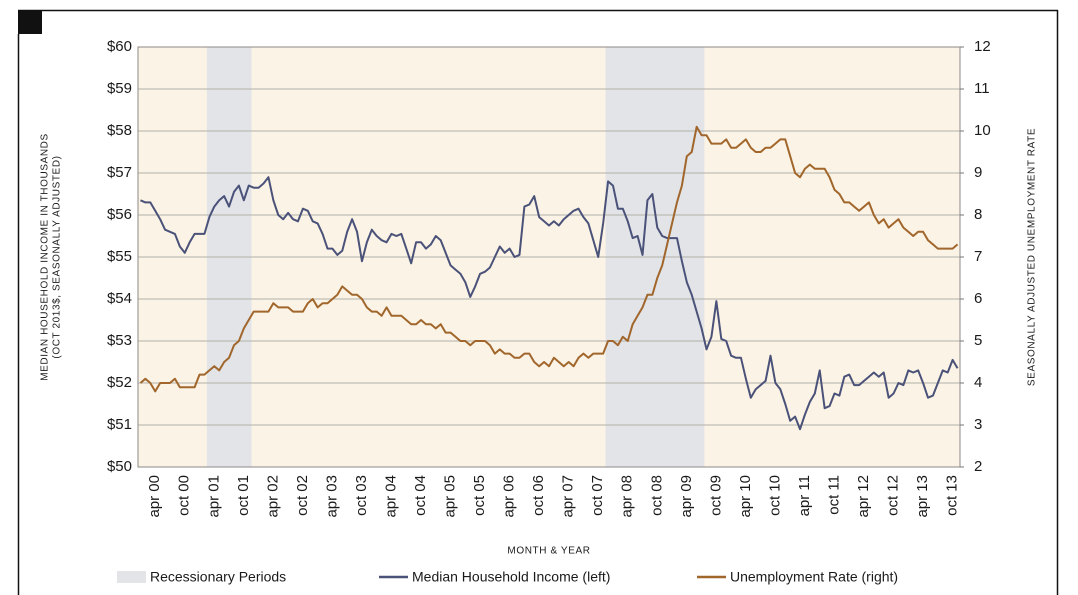 Image resolution: width=1078 pixels, height=595 pixels. What do you see at coordinates (745, 496) in the screenshot?
I see `x-tick-label: apr 10` at bounding box center [745, 496].